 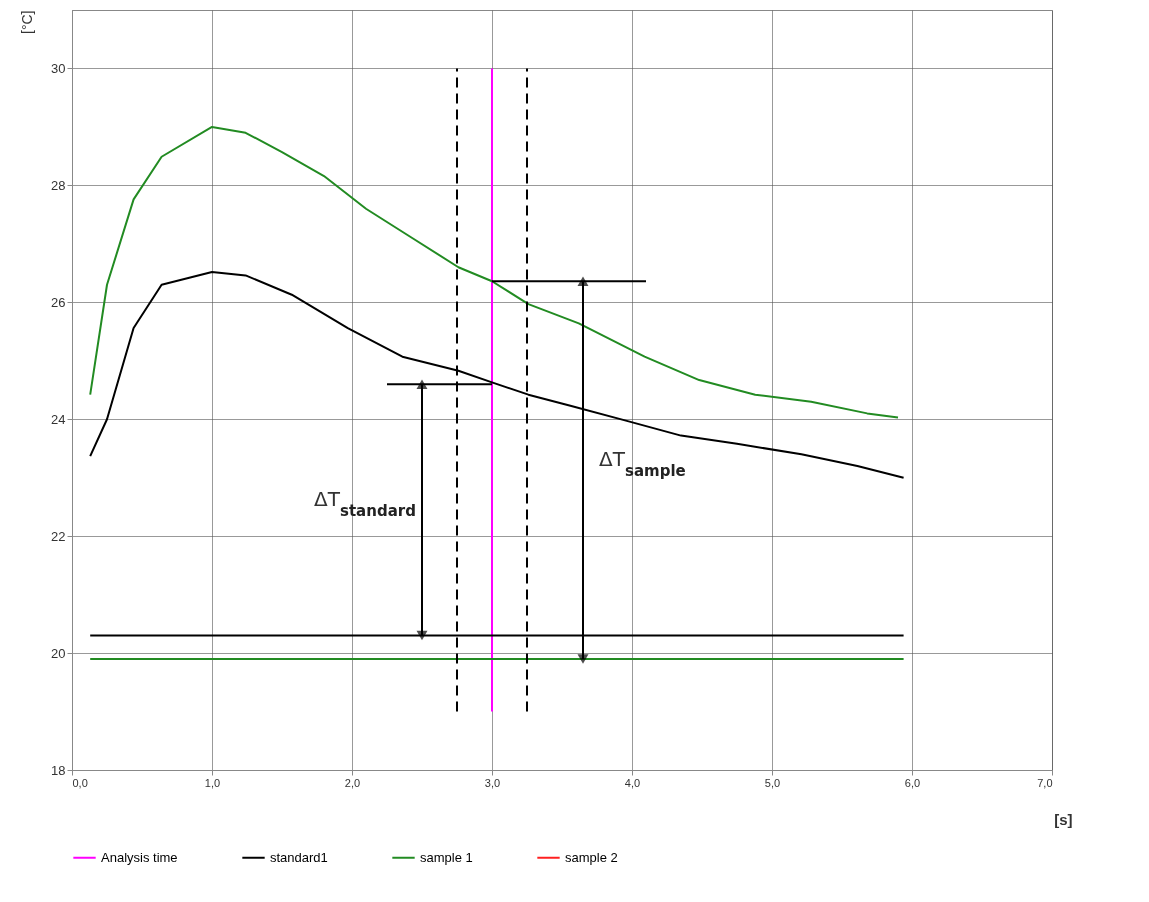 What do you see at coordinates (139, 857) in the screenshot?
I see `legend-label: Analysis time` at bounding box center [139, 857].